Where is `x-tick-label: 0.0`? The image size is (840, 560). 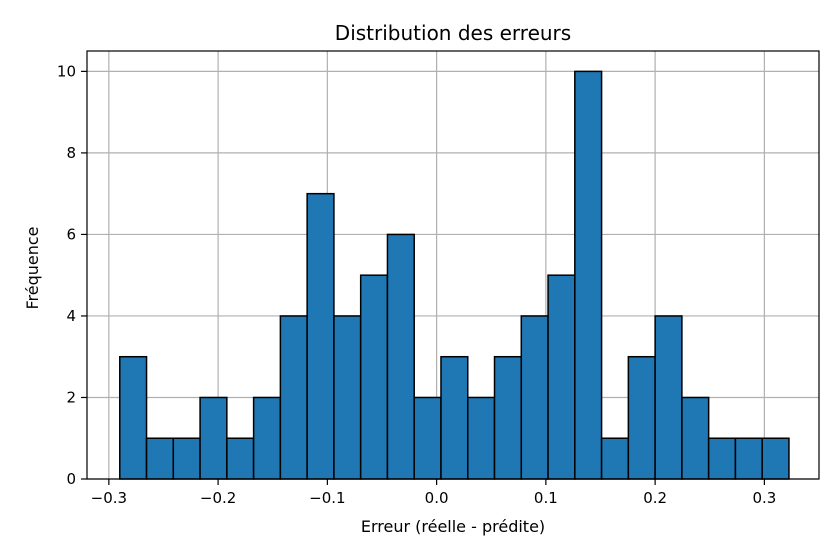 x-tick-label: 0.0 is located at coordinates (437, 498).